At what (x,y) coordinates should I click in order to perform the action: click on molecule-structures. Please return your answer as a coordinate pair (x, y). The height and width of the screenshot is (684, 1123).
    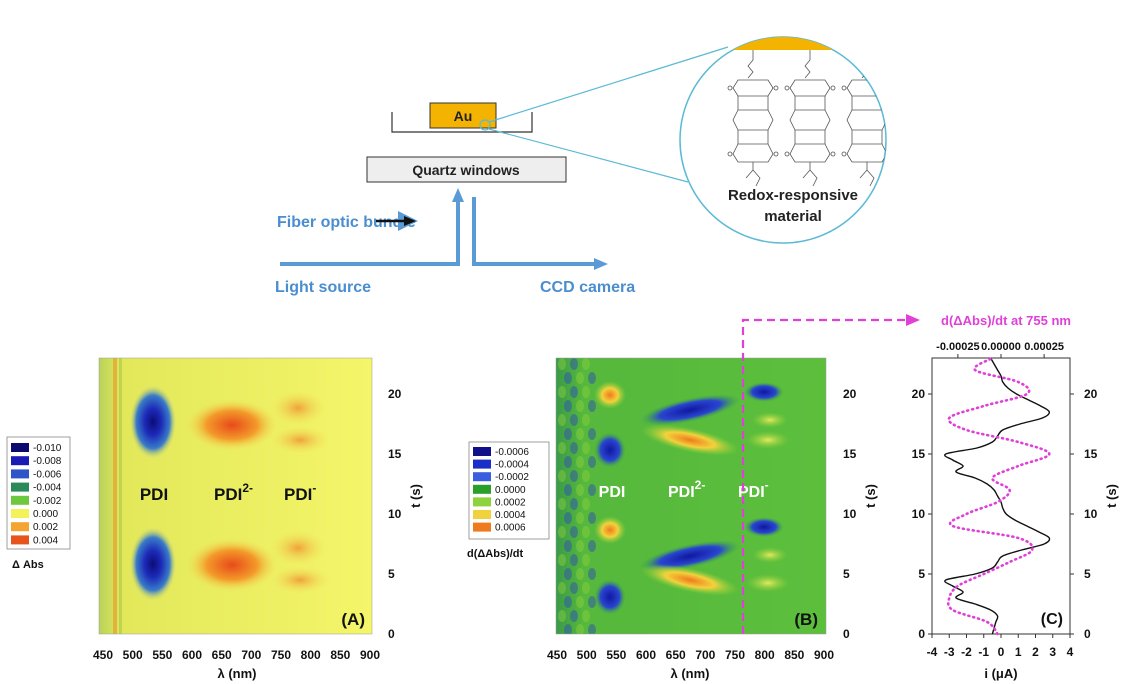
    Looking at the image, I should click on (806, 118).